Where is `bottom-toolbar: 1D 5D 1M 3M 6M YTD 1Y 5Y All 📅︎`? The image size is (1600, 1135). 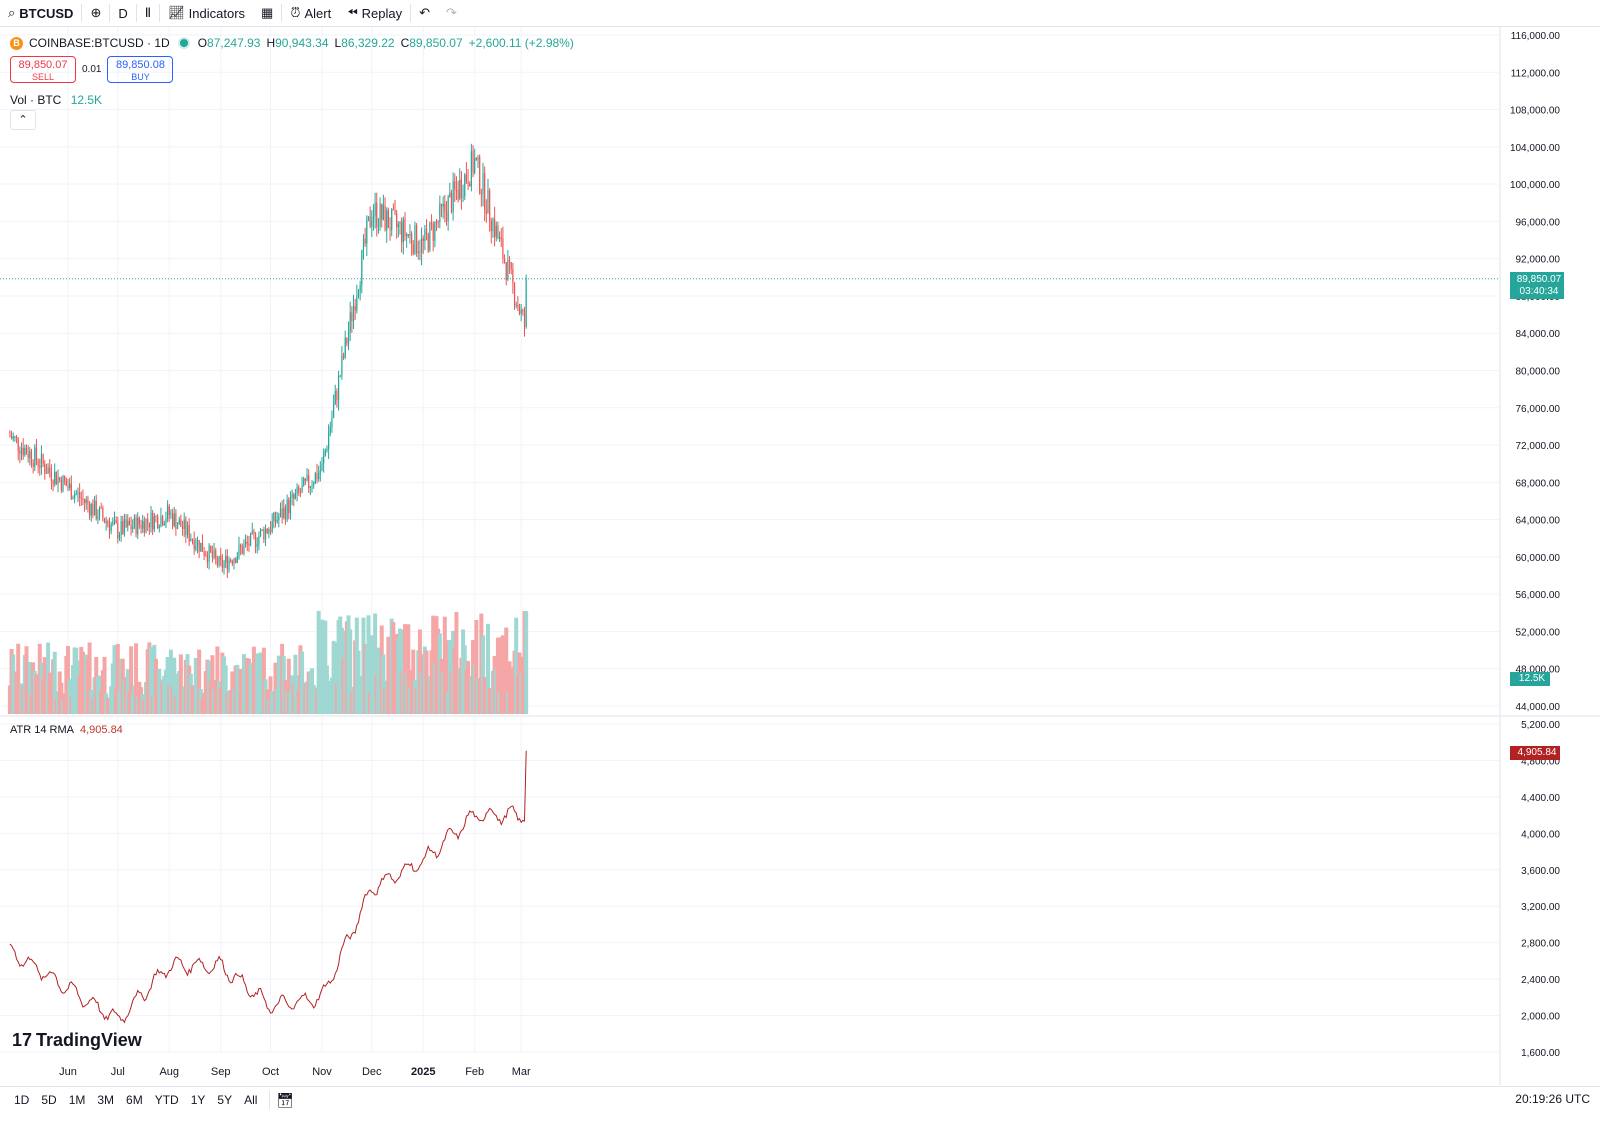
bottom-toolbar: 1D 5D 1M 3M 6M YTD 1Y 5Y All 📅︎ is located at coordinates (800, 1099).